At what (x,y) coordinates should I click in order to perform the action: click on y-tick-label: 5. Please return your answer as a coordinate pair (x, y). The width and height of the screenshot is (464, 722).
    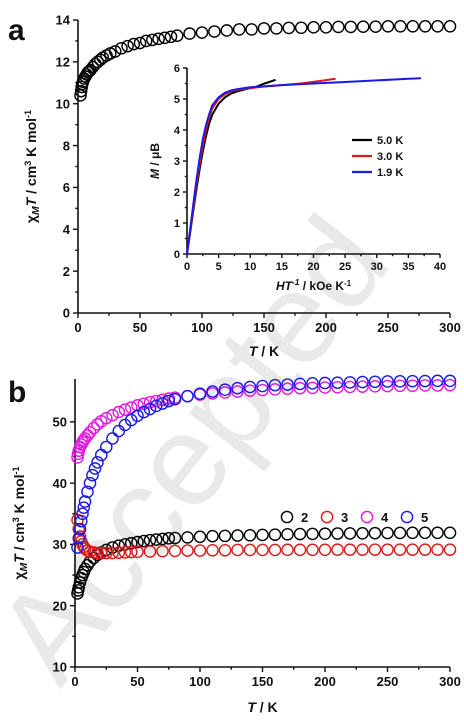
    Looking at the image, I should click on (177, 100).